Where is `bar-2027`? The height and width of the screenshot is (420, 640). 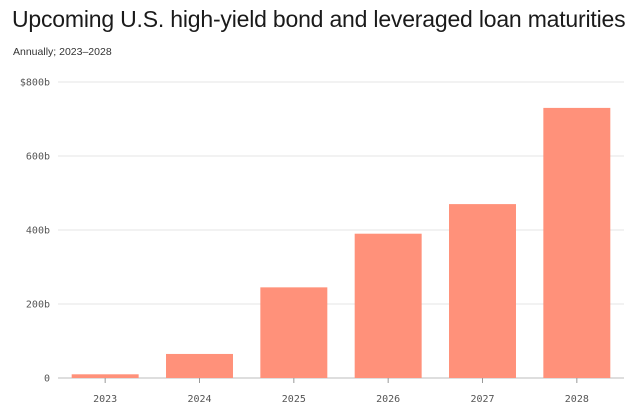 bar-2027 is located at coordinates (482, 291).